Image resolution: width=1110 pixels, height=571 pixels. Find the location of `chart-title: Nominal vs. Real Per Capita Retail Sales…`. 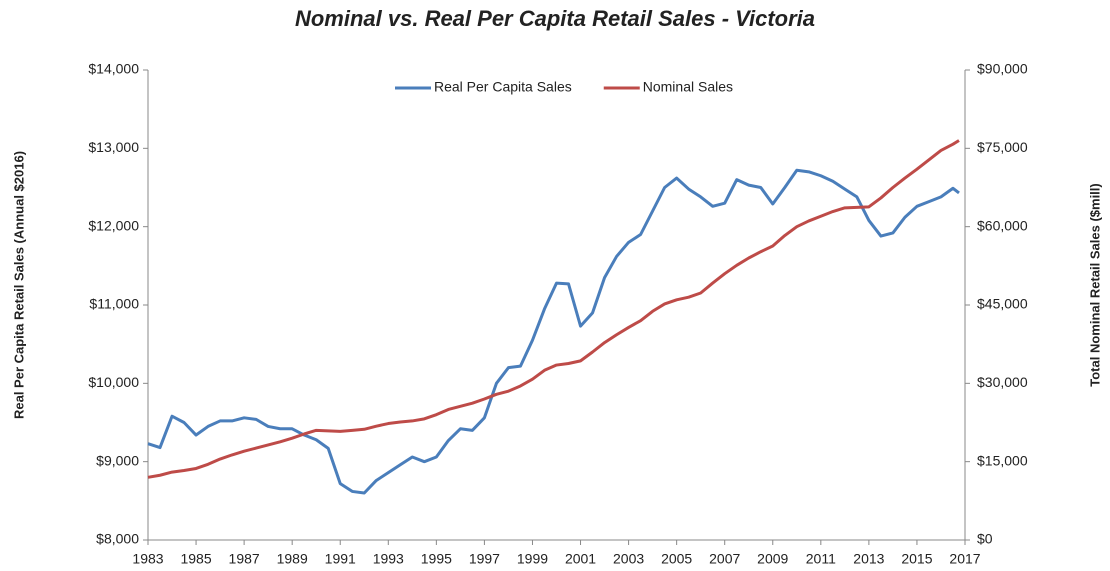

chart-title: Nominal vs. Real Per Capita Retail Sales… is located at coordinates (555, 18).